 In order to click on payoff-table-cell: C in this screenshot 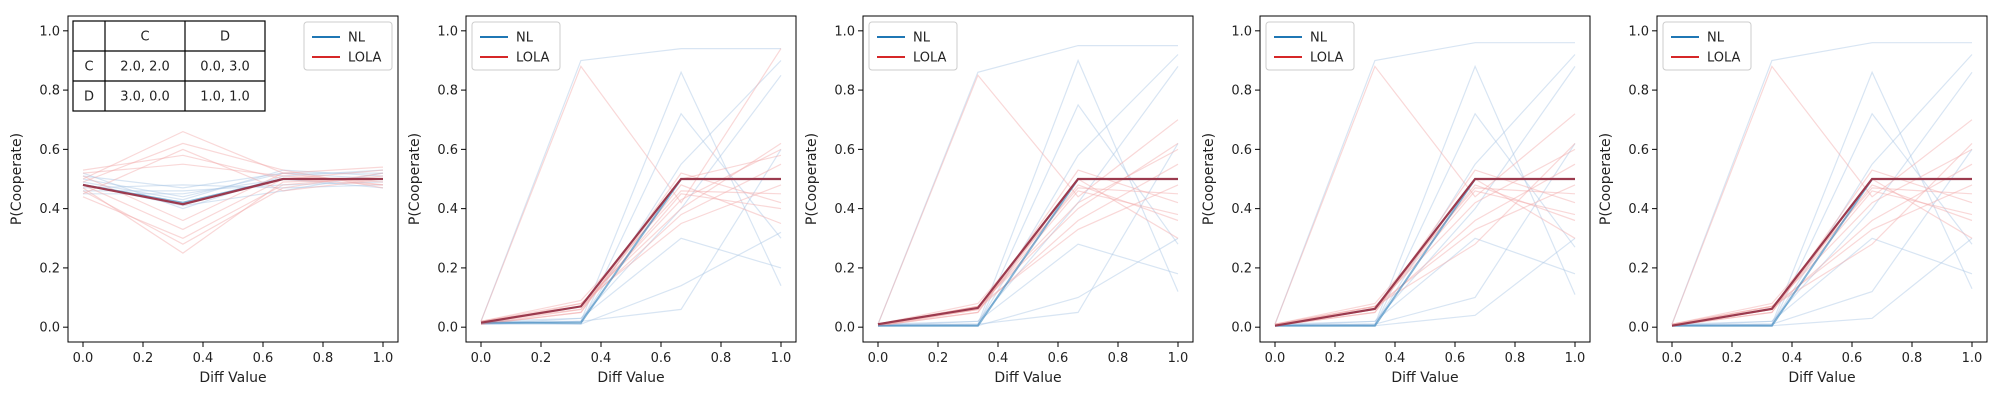, I will do `click(88, 67)`.